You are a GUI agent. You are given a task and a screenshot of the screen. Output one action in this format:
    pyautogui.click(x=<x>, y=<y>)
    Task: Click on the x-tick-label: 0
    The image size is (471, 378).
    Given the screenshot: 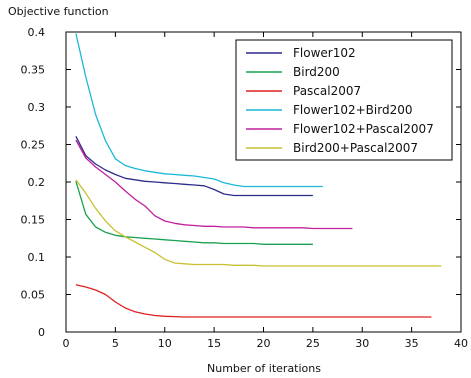 What is the action you would take?
    pyautogui.click(x=66, y=343)
    